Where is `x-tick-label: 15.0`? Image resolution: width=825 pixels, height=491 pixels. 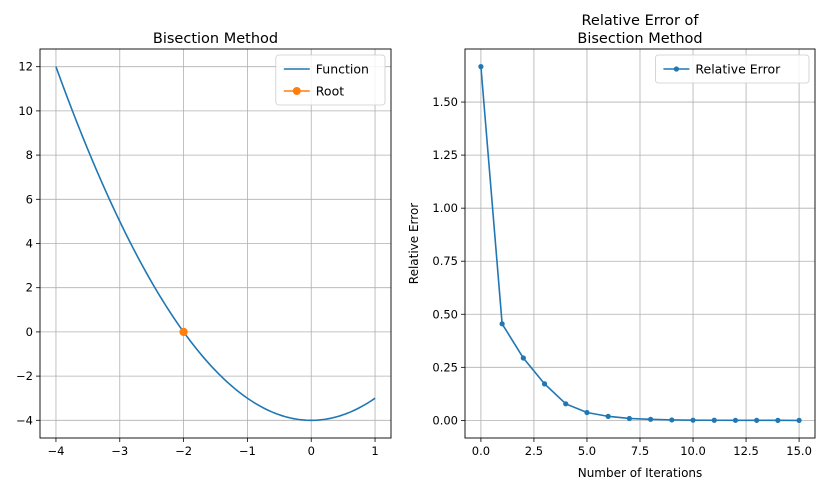 x-tick-label: 15.0 is located at coordinates (799, 451).